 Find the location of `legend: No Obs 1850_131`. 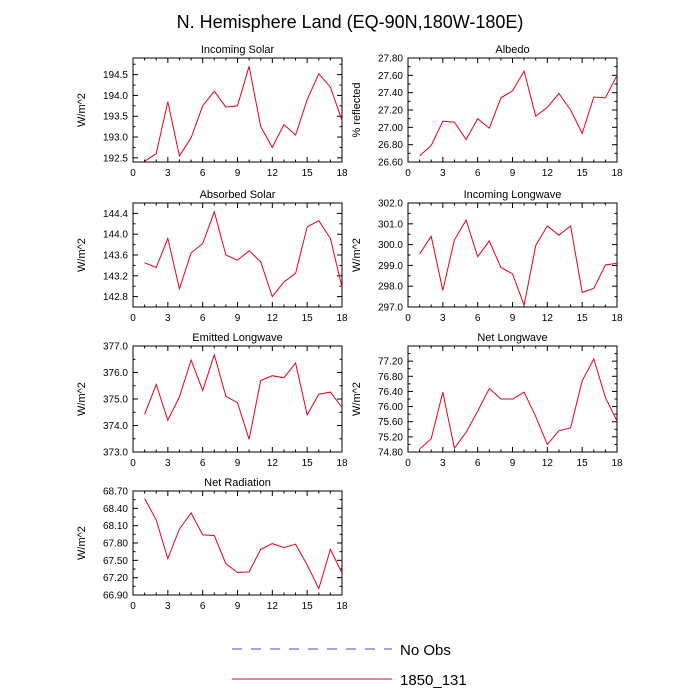

legend: No Obs 1850_131 is located at coordinates (349, 665).